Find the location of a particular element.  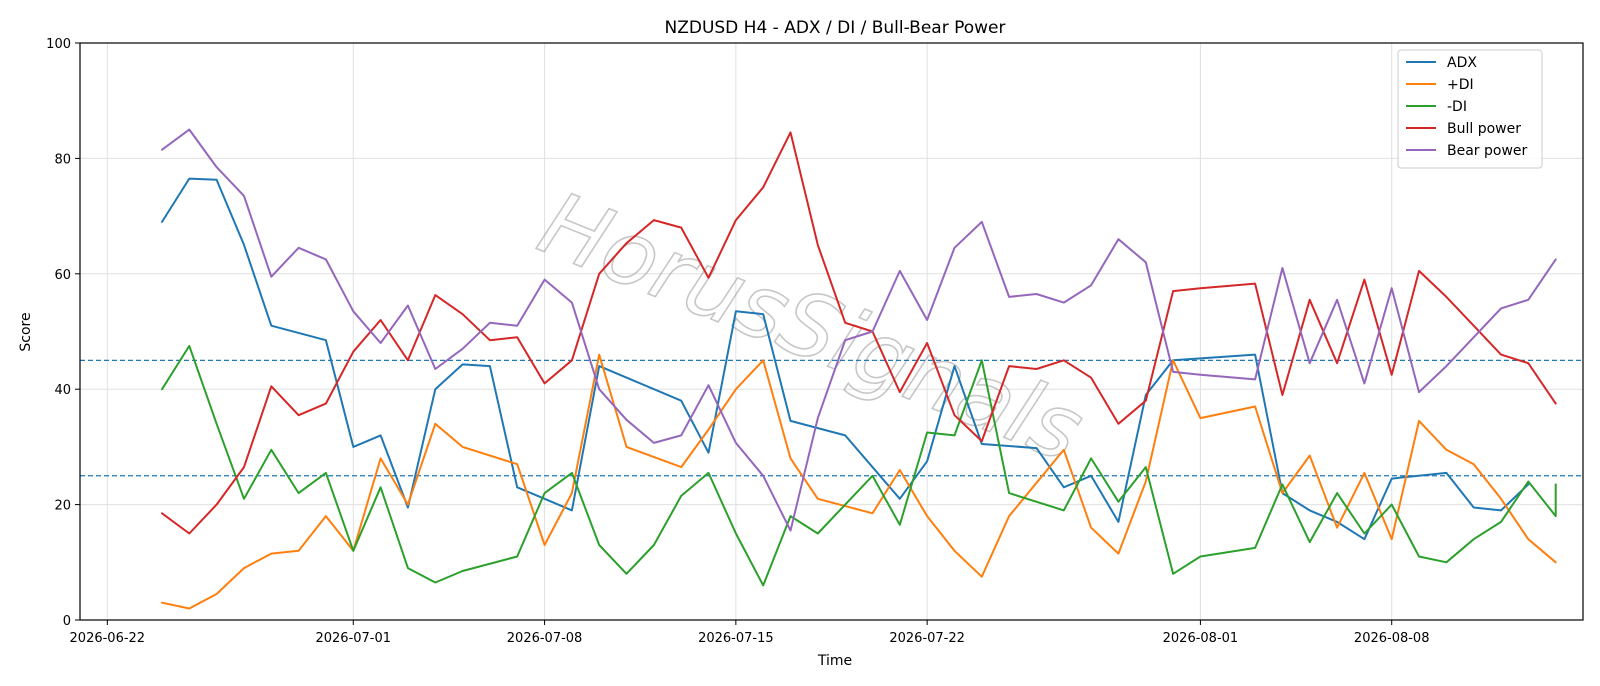

legend-label: Bull power is located at coordinates (1484, 129).